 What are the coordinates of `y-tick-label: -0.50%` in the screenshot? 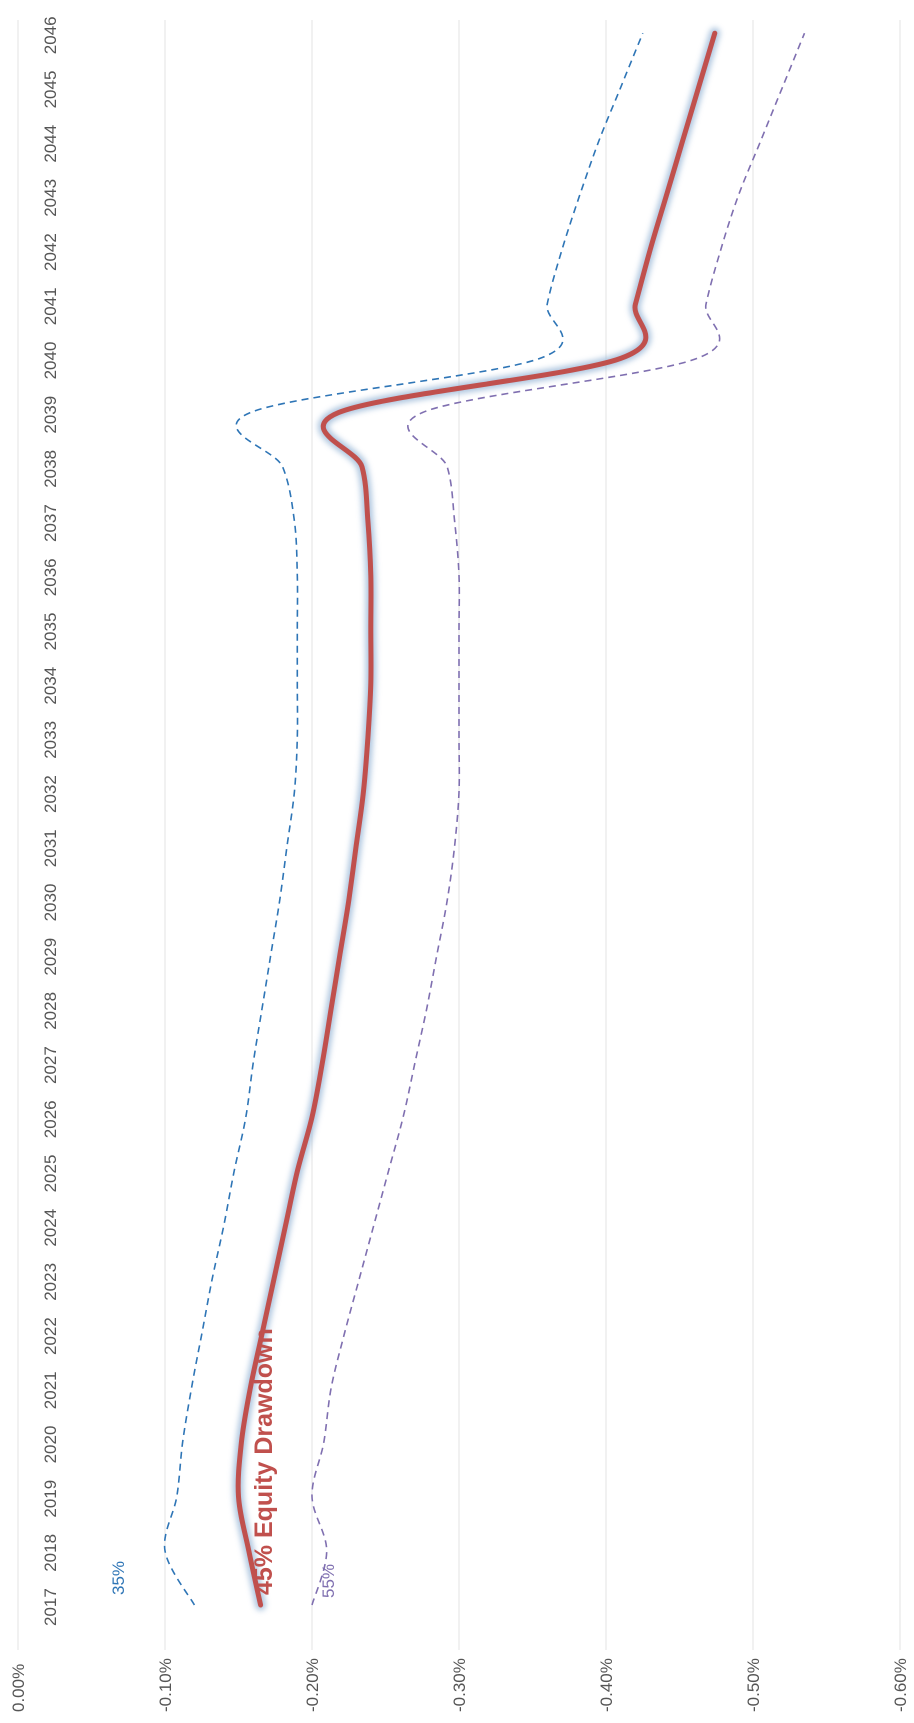 It's located at (753, 1685).